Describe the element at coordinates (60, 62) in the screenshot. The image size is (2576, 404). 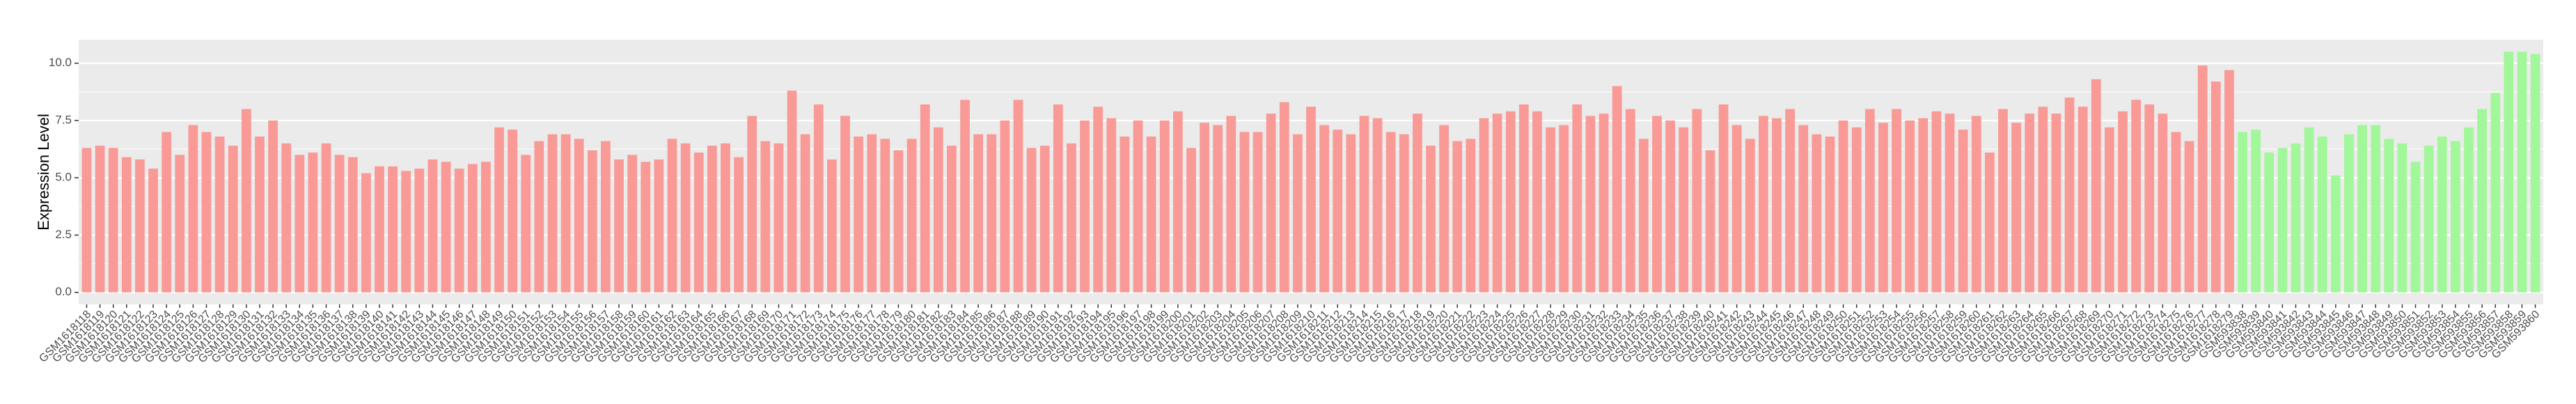
I see `y-tick-label: 10.0` at that location.